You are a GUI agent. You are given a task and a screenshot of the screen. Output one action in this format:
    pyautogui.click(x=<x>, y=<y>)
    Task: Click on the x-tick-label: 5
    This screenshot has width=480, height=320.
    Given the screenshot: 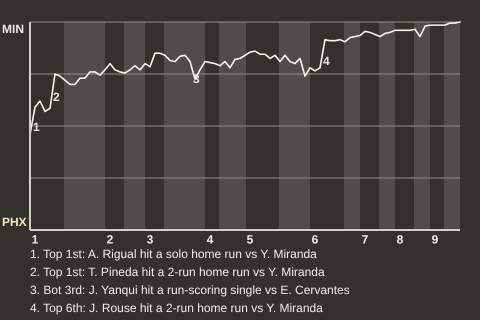 What is the action you would take?
    pyautogui.click(x=250, y=239)
    